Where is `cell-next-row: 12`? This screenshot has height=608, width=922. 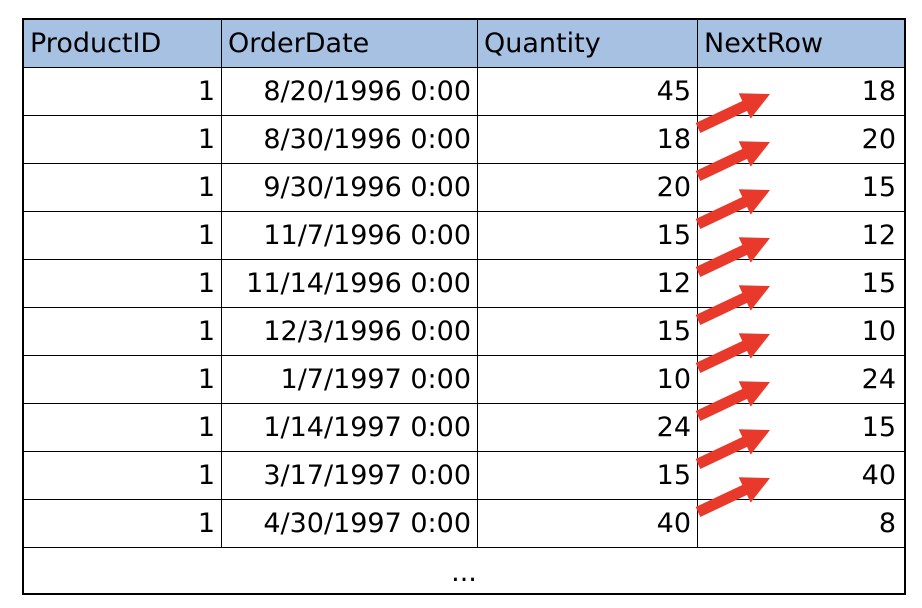
cell-next-row: 12 is located at coordinates (878, 235).